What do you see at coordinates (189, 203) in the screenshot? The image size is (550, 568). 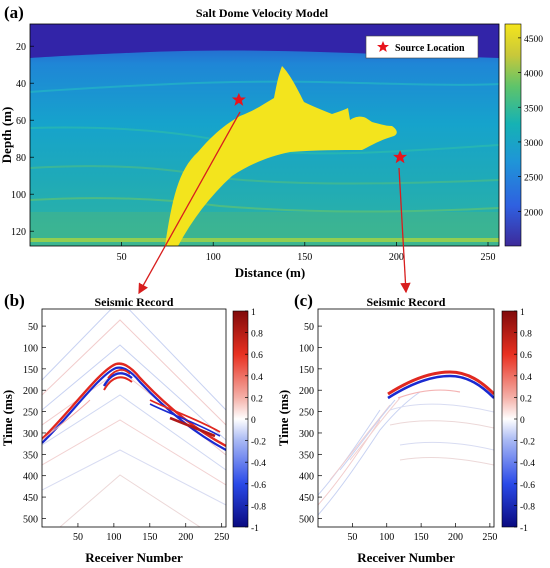 I see `arrow-to-panel-b` at bounding box center [189, 203].